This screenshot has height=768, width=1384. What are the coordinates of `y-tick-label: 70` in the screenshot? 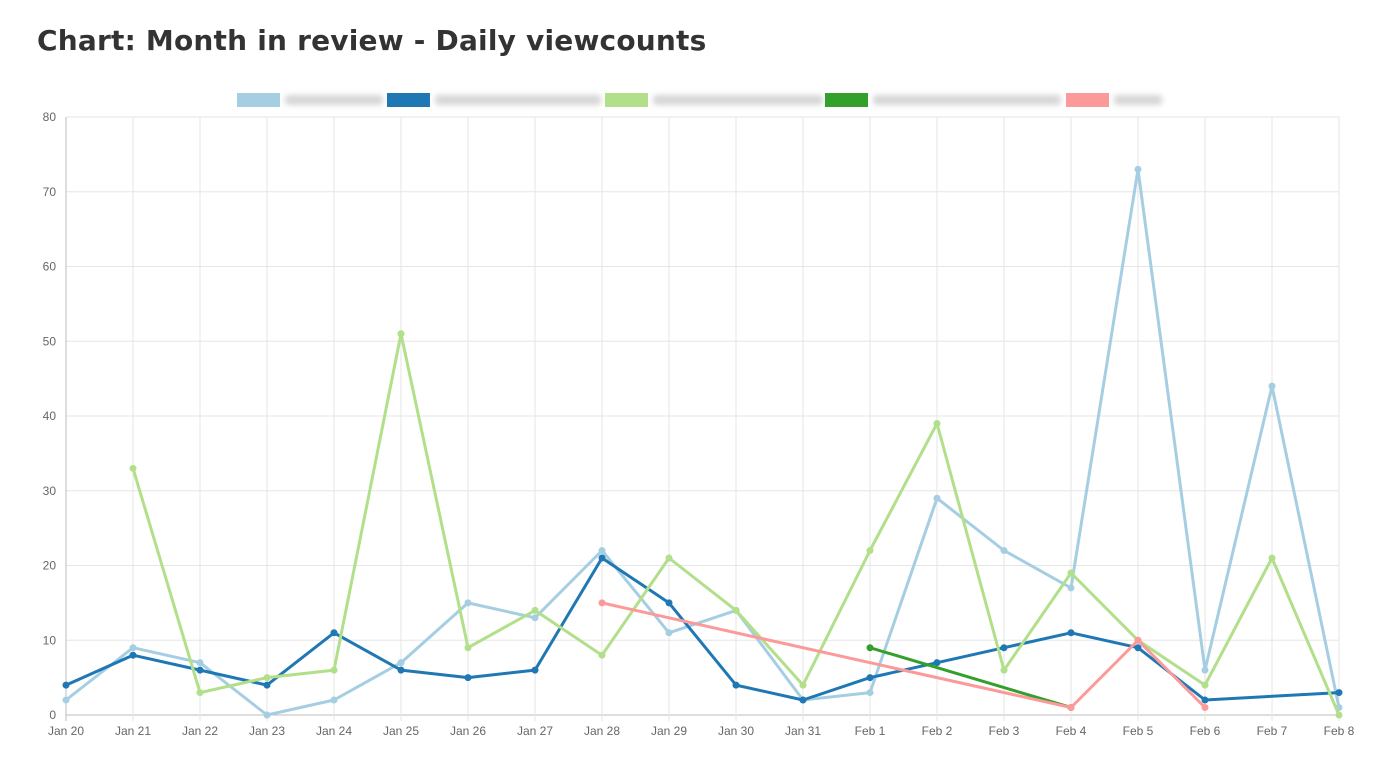 It's located at (50, 192).